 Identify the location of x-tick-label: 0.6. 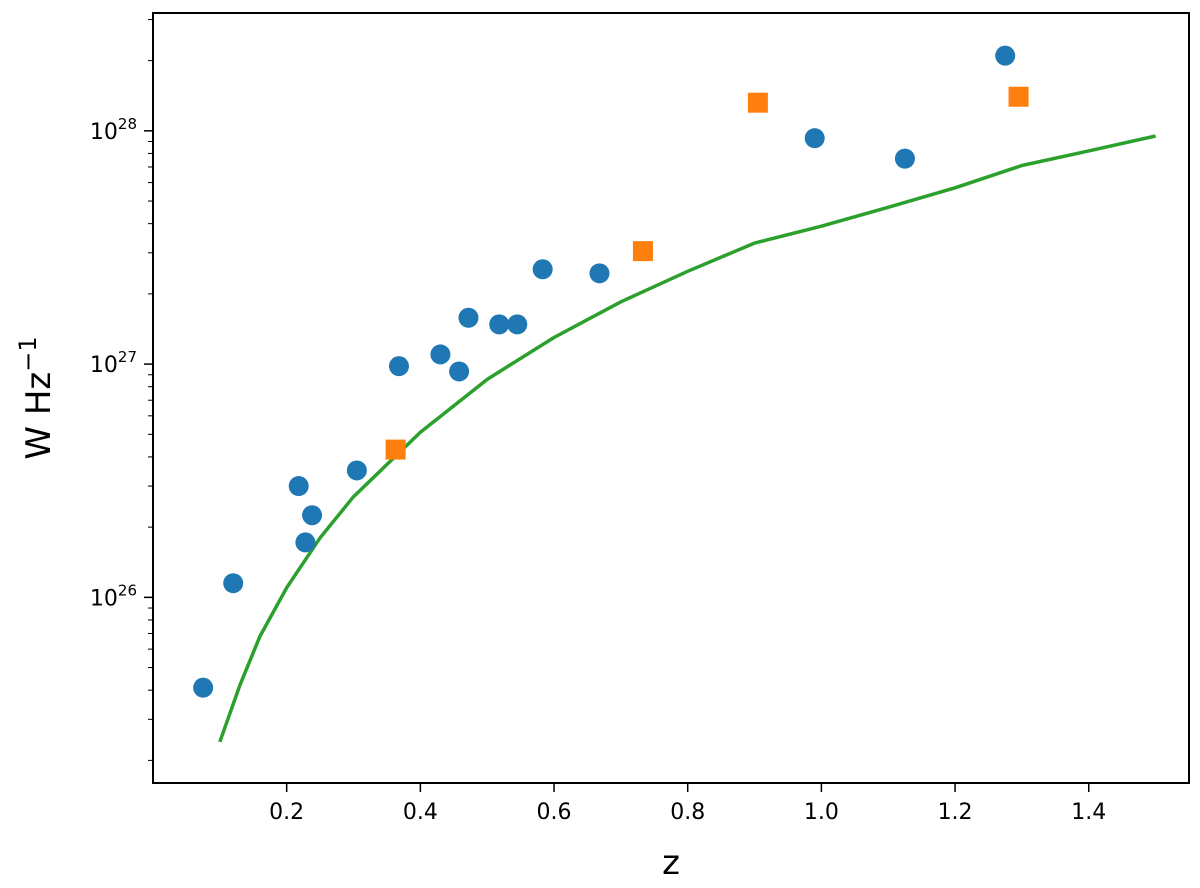
(554, 812).